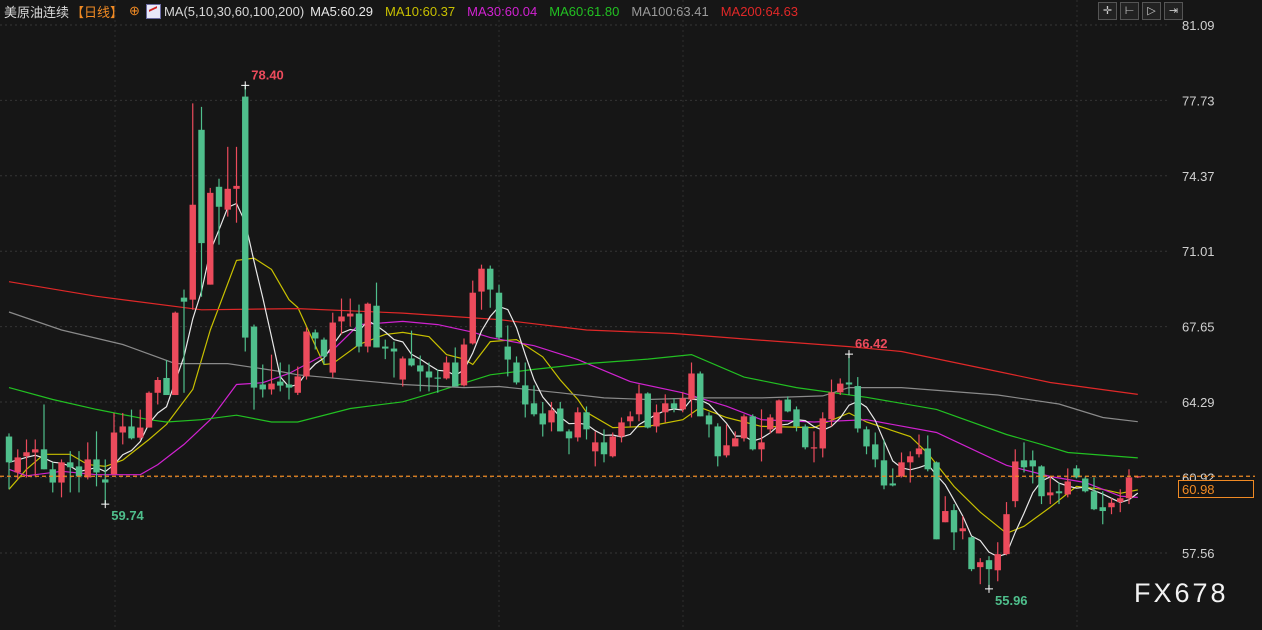 This screenshot has width=1262, height=630. I want to click on zoom-range-icon: ⊢, so click(1129, 11).